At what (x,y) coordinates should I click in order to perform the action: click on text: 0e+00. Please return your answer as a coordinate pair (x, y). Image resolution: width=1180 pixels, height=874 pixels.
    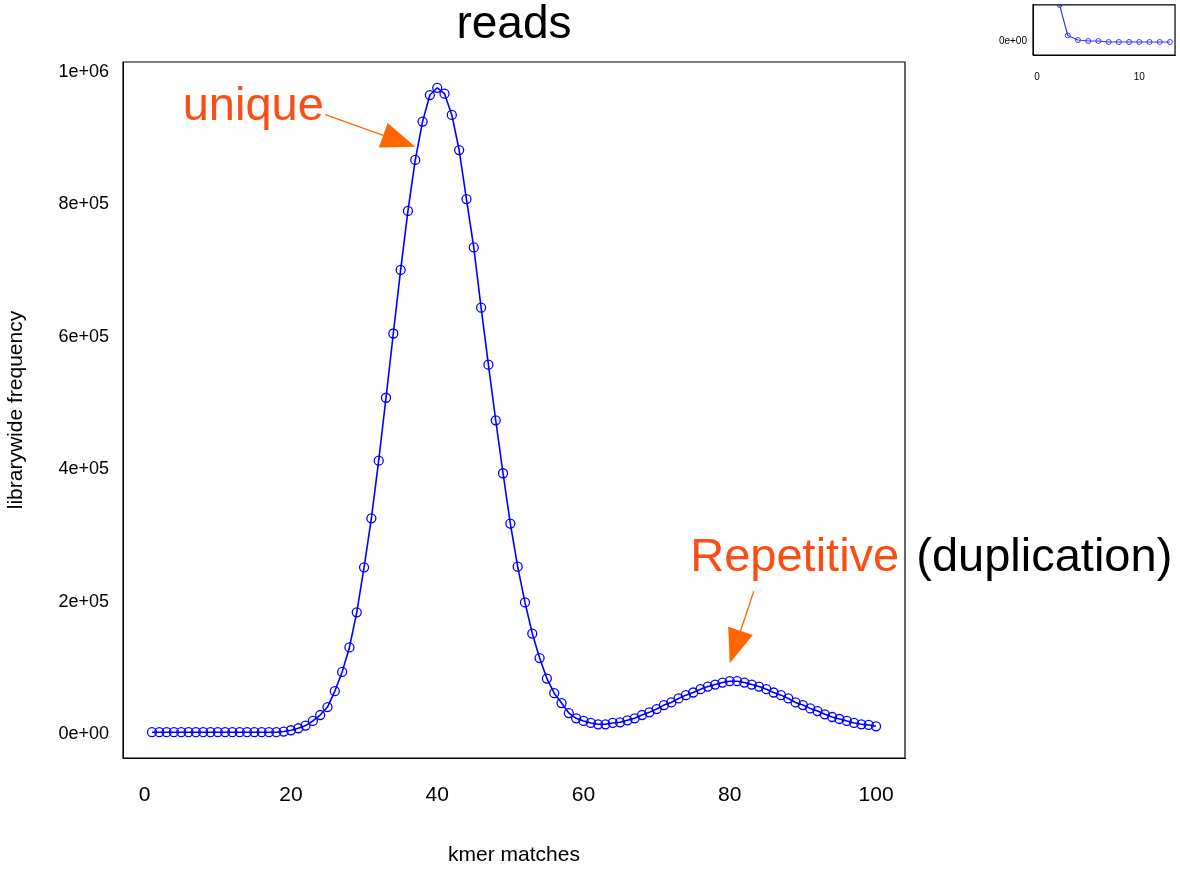
    Looking at the image, I should click on (1013, 40).